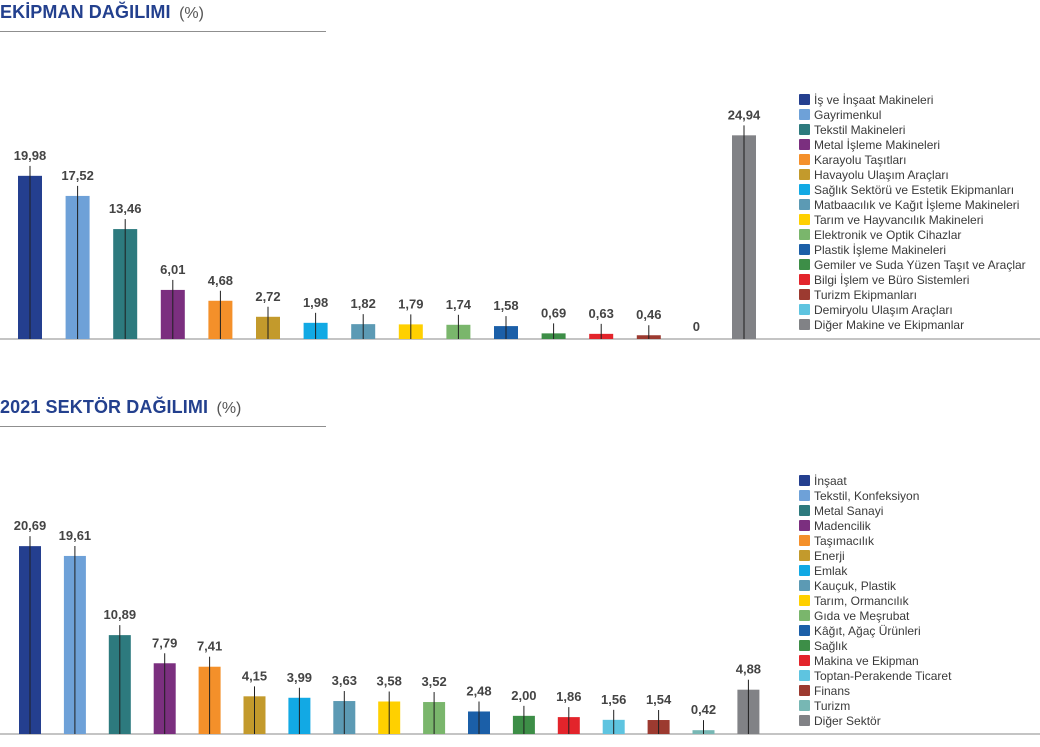  I want to click on legend-item: Havayolu Ulaşım Araçları, so click(915, 175).